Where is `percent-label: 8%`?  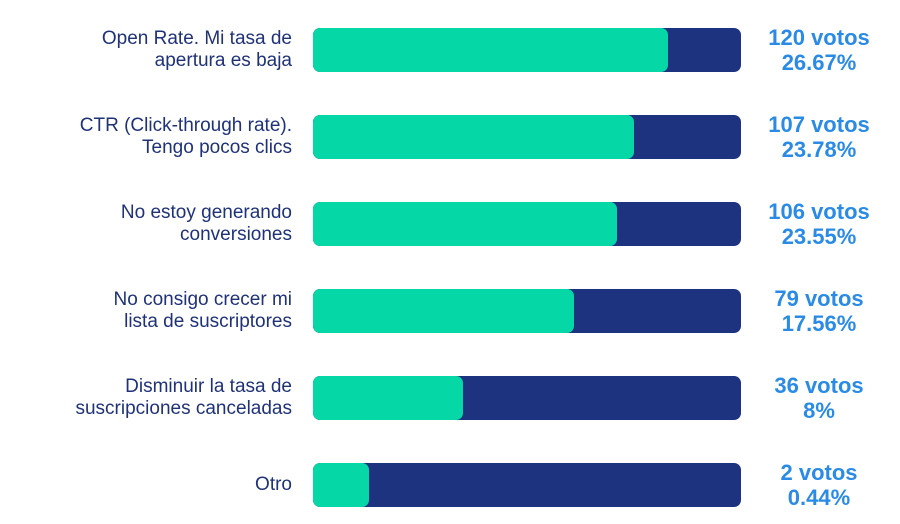 percent-label: 8% is located at coordinates (819, 410).